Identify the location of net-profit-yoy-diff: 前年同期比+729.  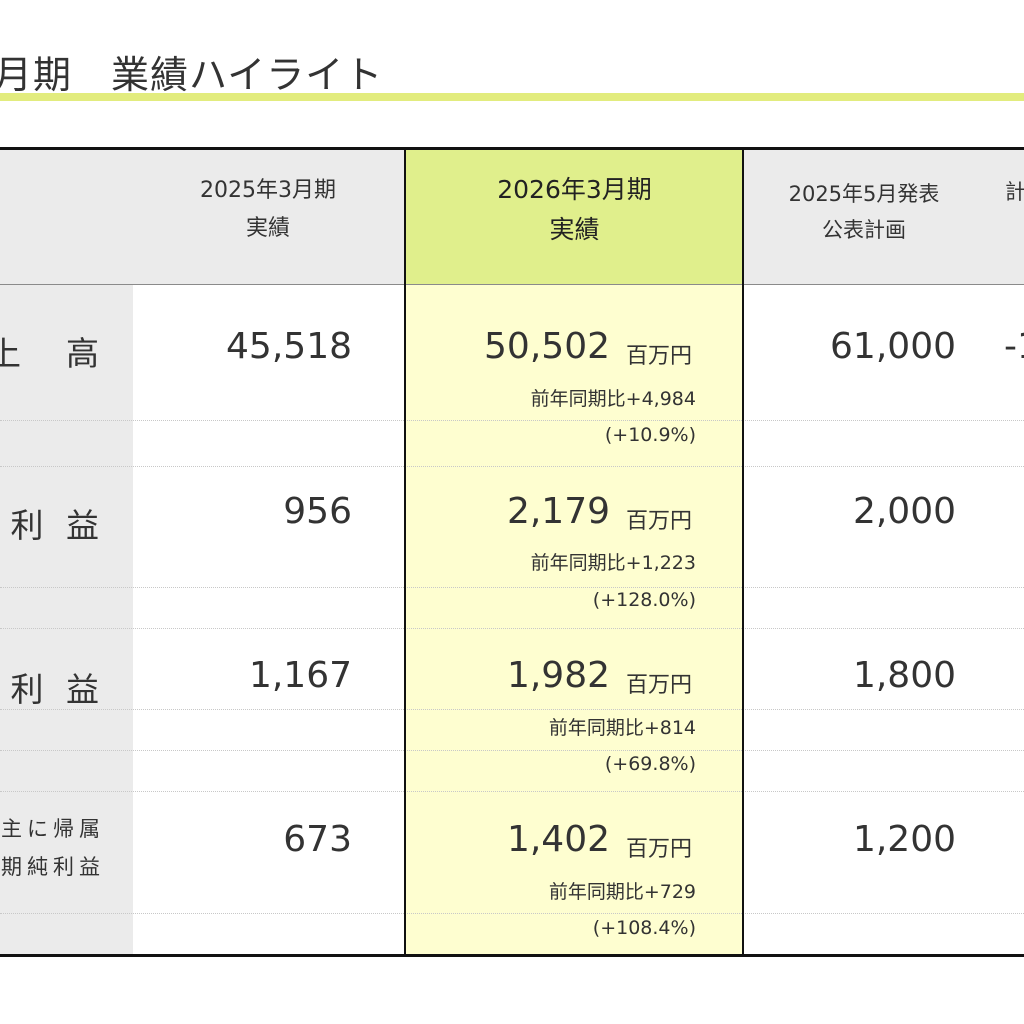
(622, 892).